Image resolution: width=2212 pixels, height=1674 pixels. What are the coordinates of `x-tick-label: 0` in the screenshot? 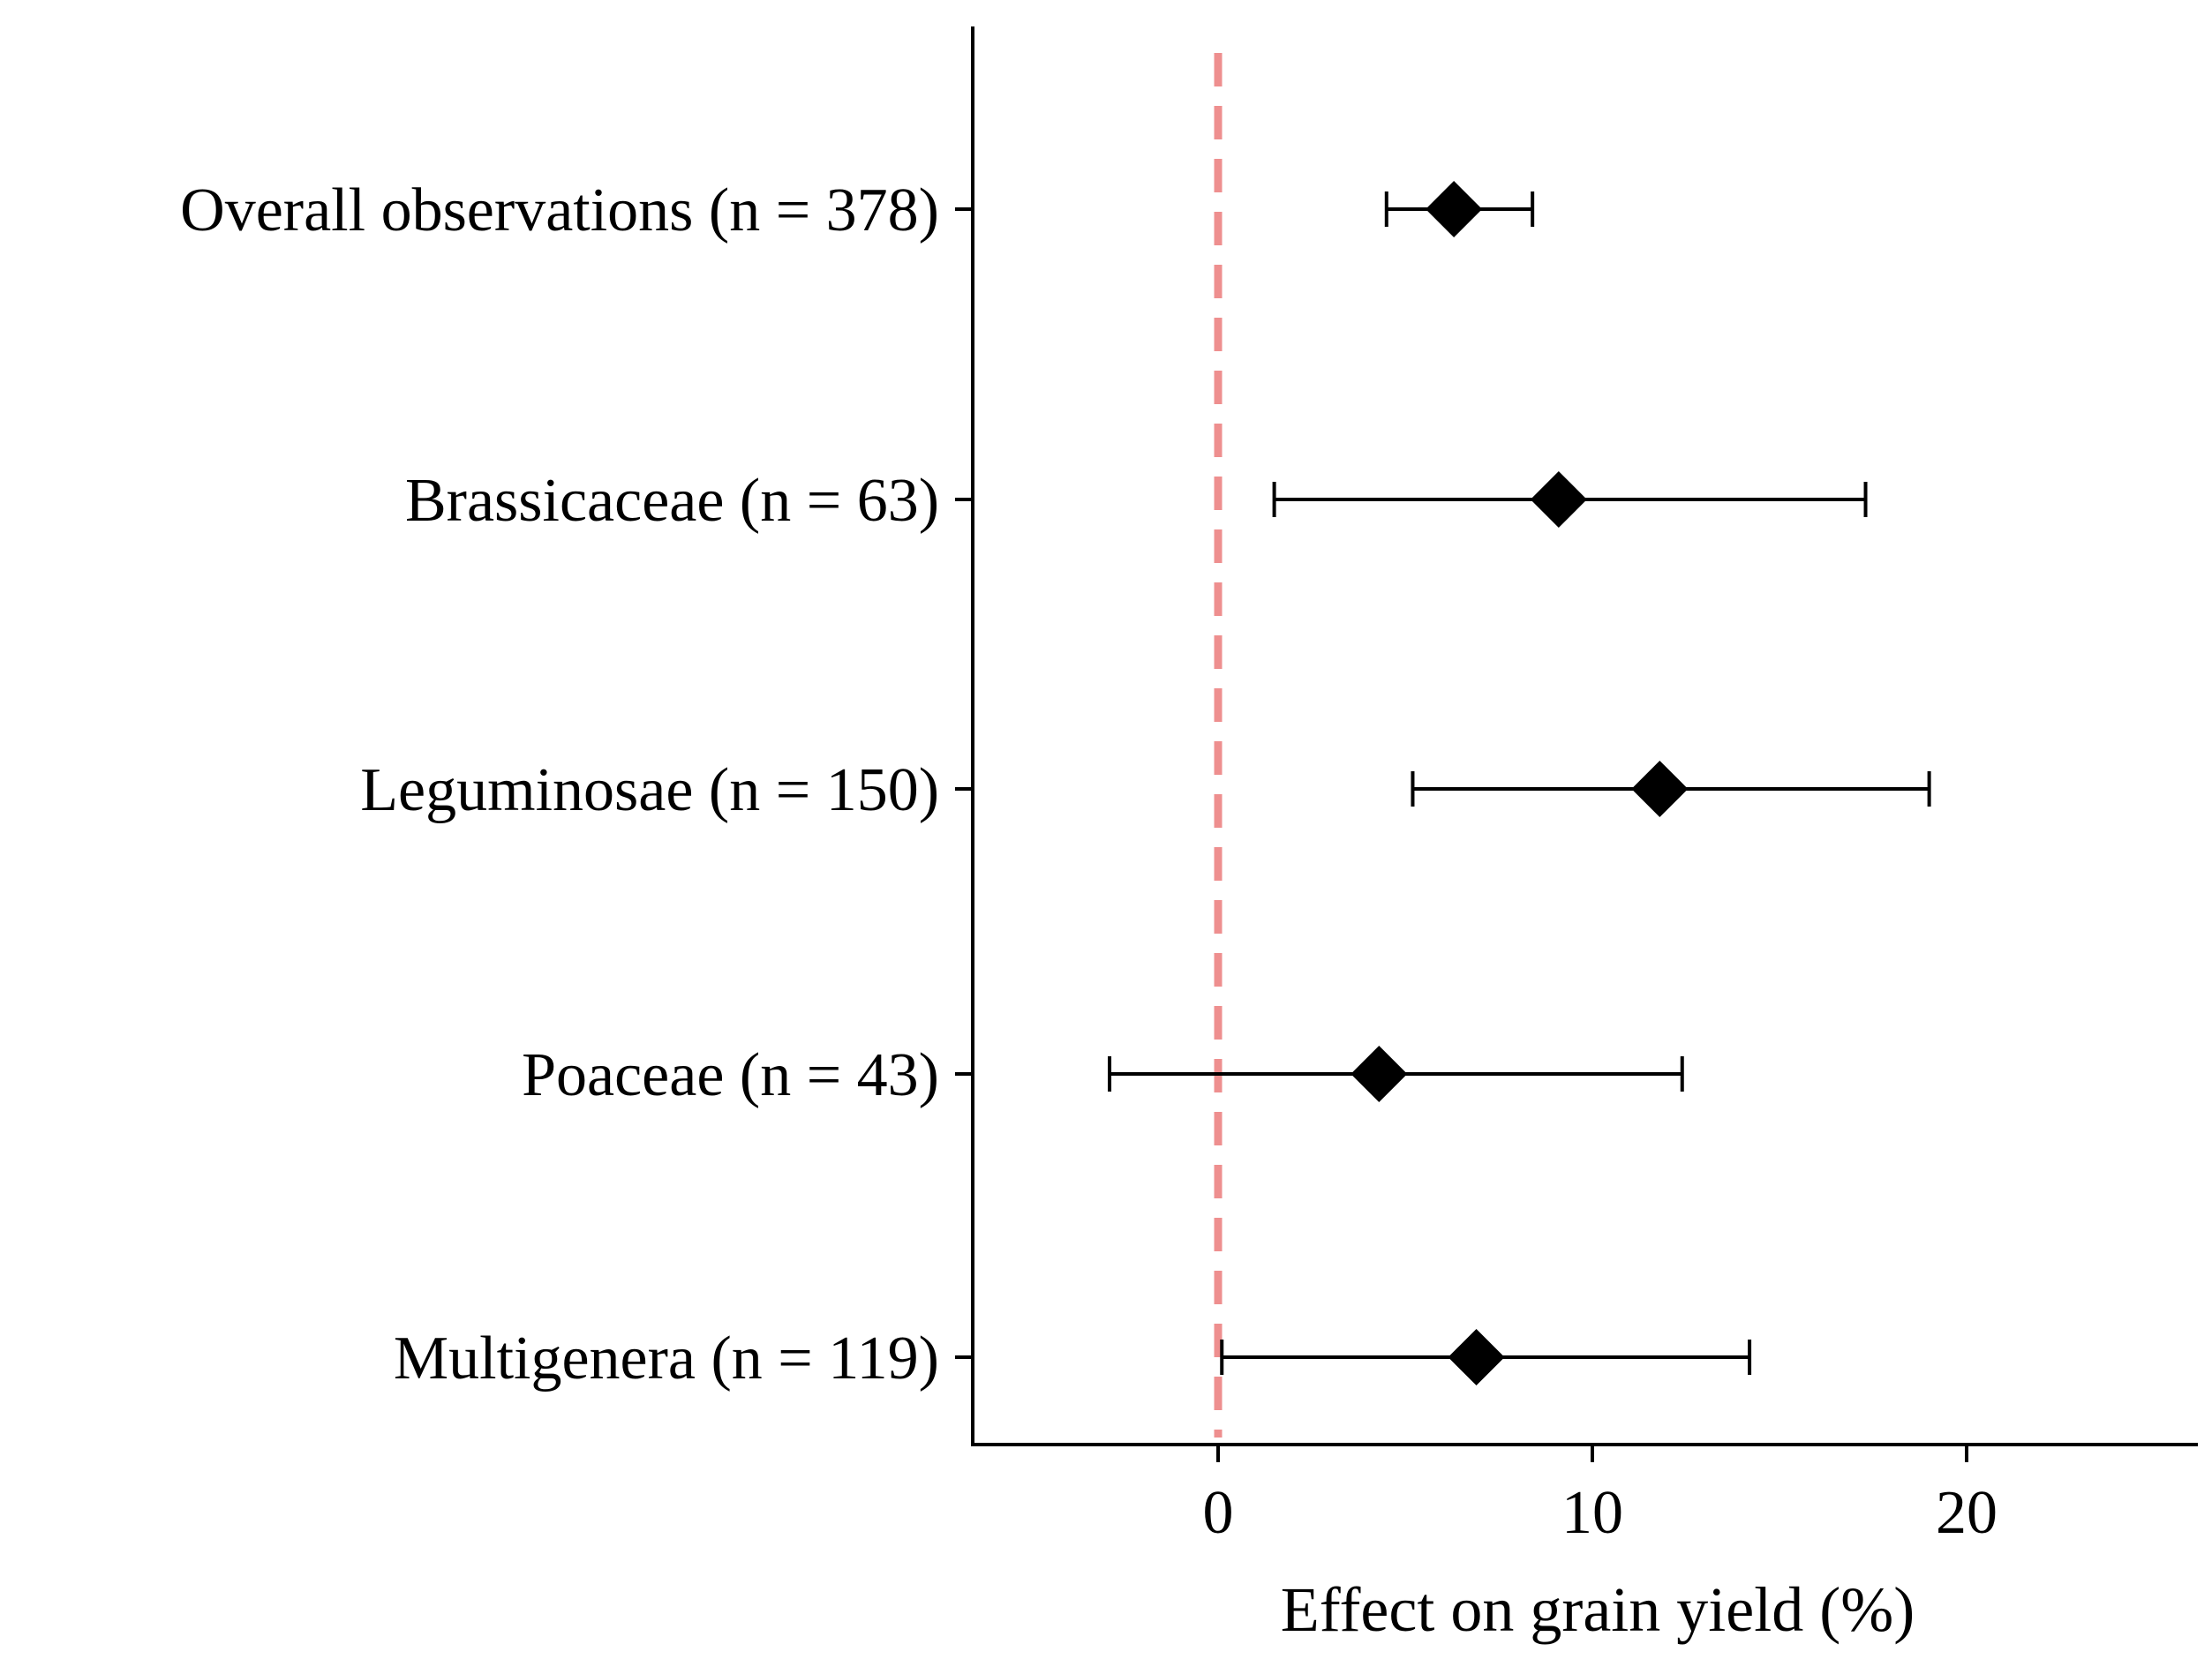 It's located at (1218, 1513).